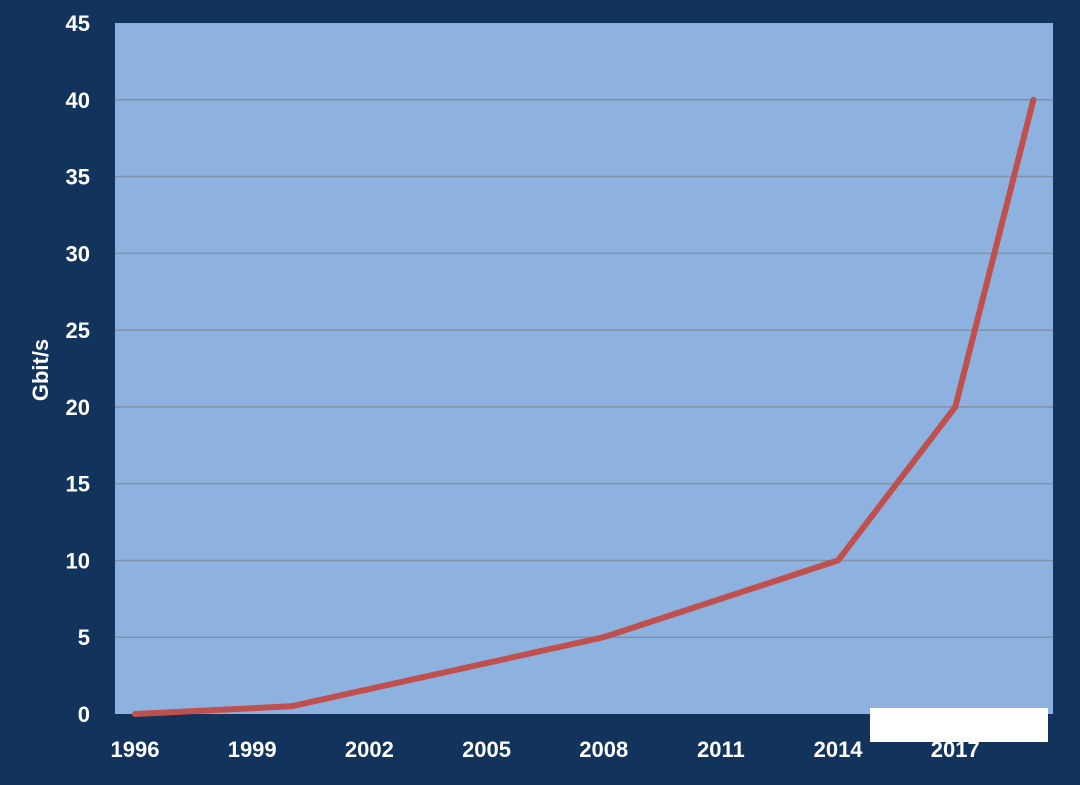 This screenshot has height=785, width=1080. I want to click on x-tick-label: 1996, so click(135, 749).